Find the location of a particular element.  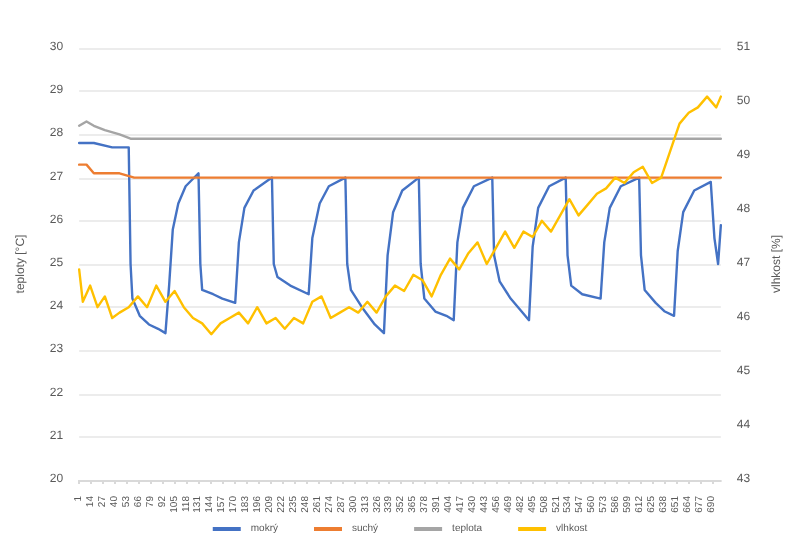

line-series is located at coordinates (400, 130).